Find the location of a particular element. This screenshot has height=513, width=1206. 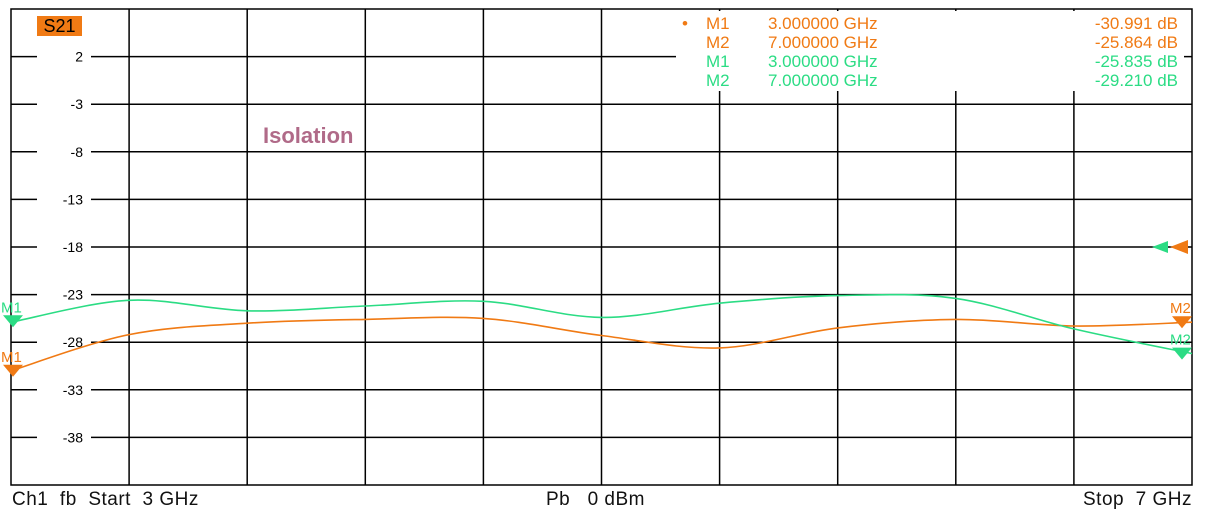

footer-channel-start: Ch1 fb Start 3 GHz is located at coordinates (105, 499).